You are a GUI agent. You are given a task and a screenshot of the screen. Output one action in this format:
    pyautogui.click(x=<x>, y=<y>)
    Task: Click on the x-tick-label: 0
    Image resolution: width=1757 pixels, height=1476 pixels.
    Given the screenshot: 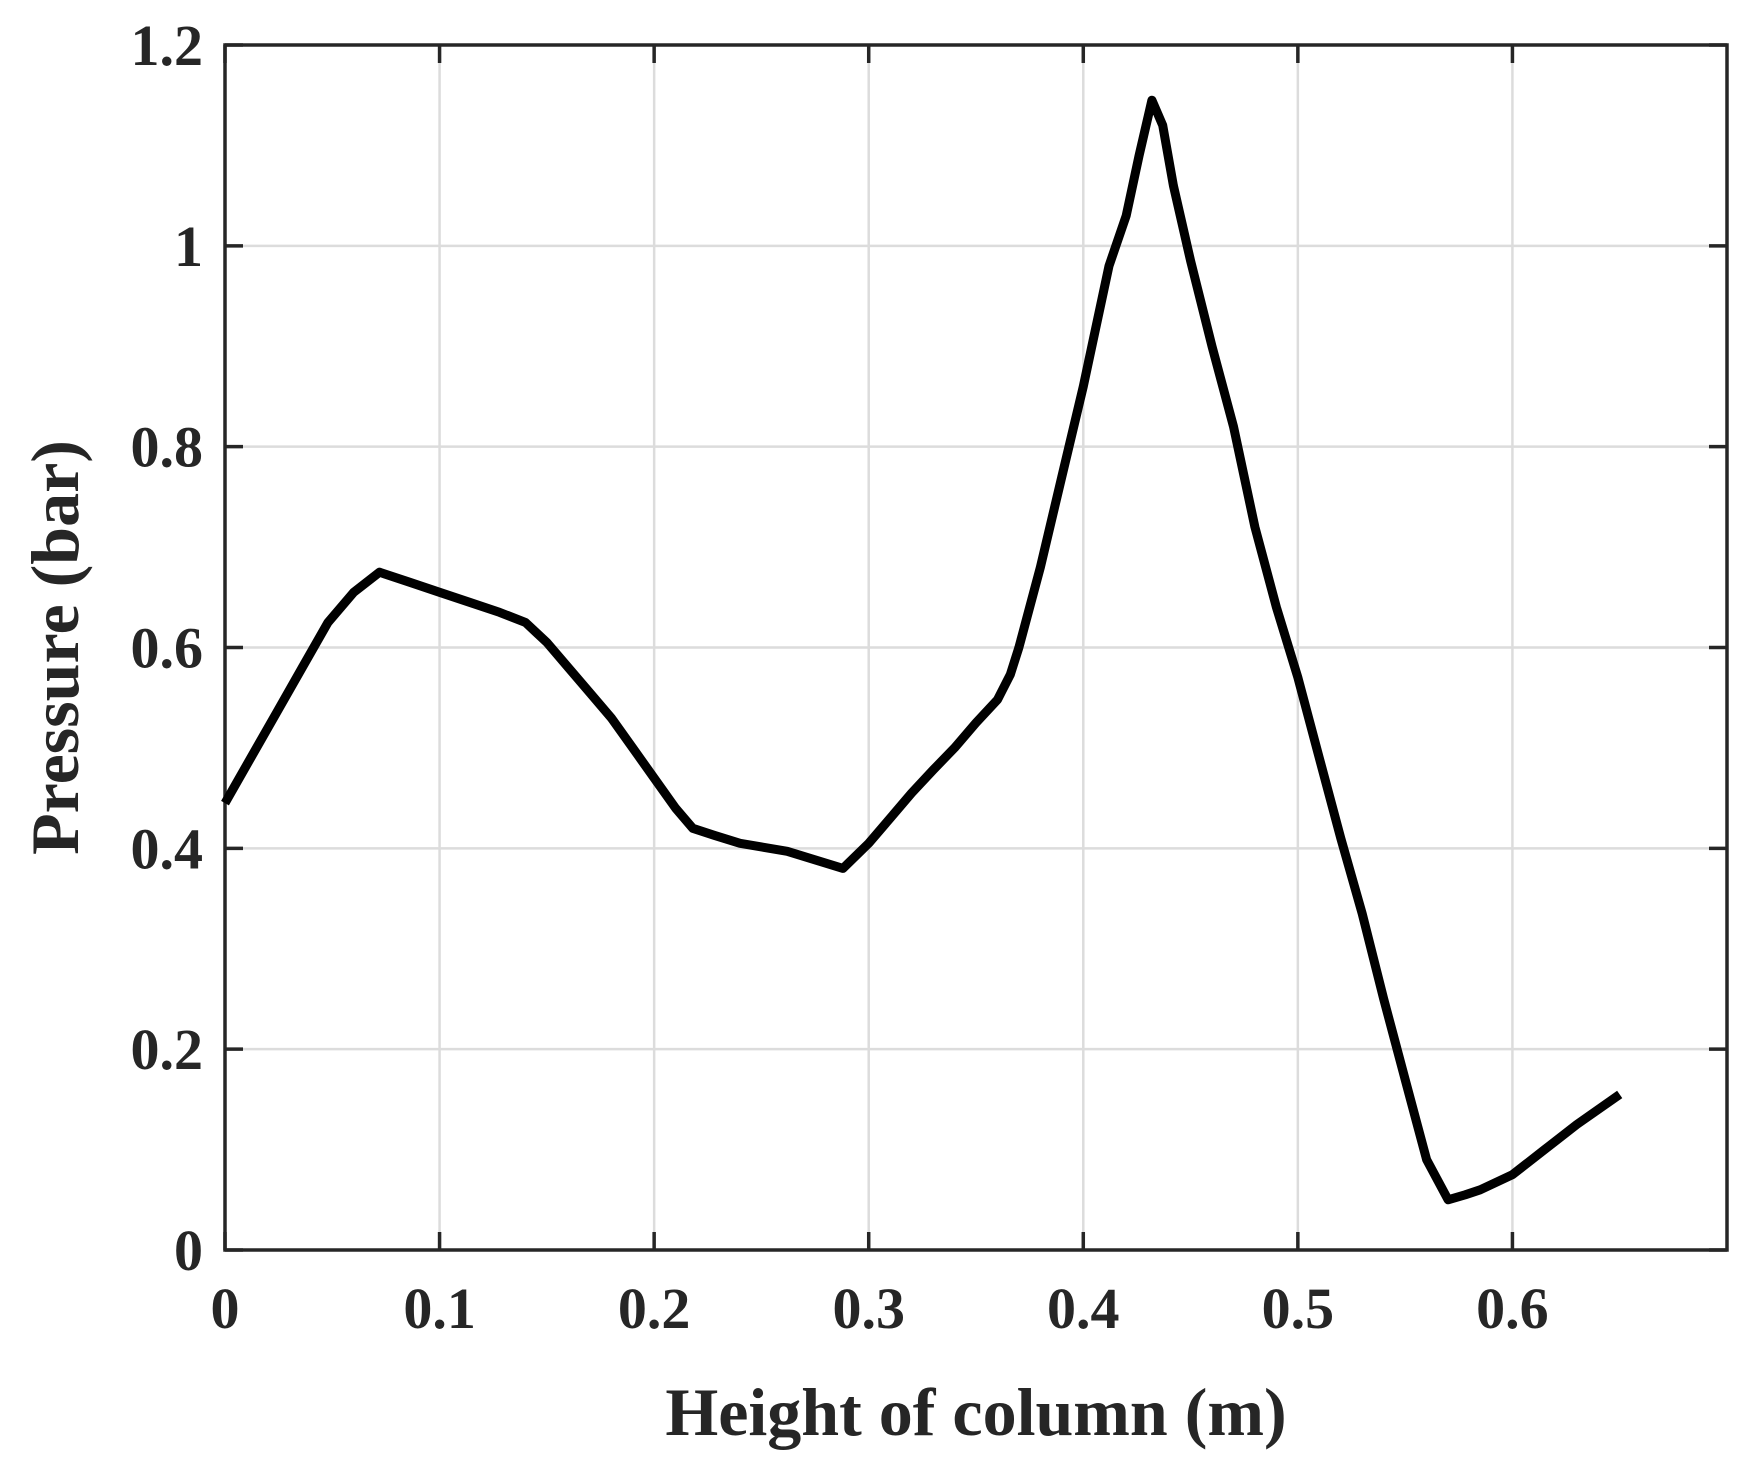 What is the action you would take?
    pyautogui.click(x=225, y=1308)
    